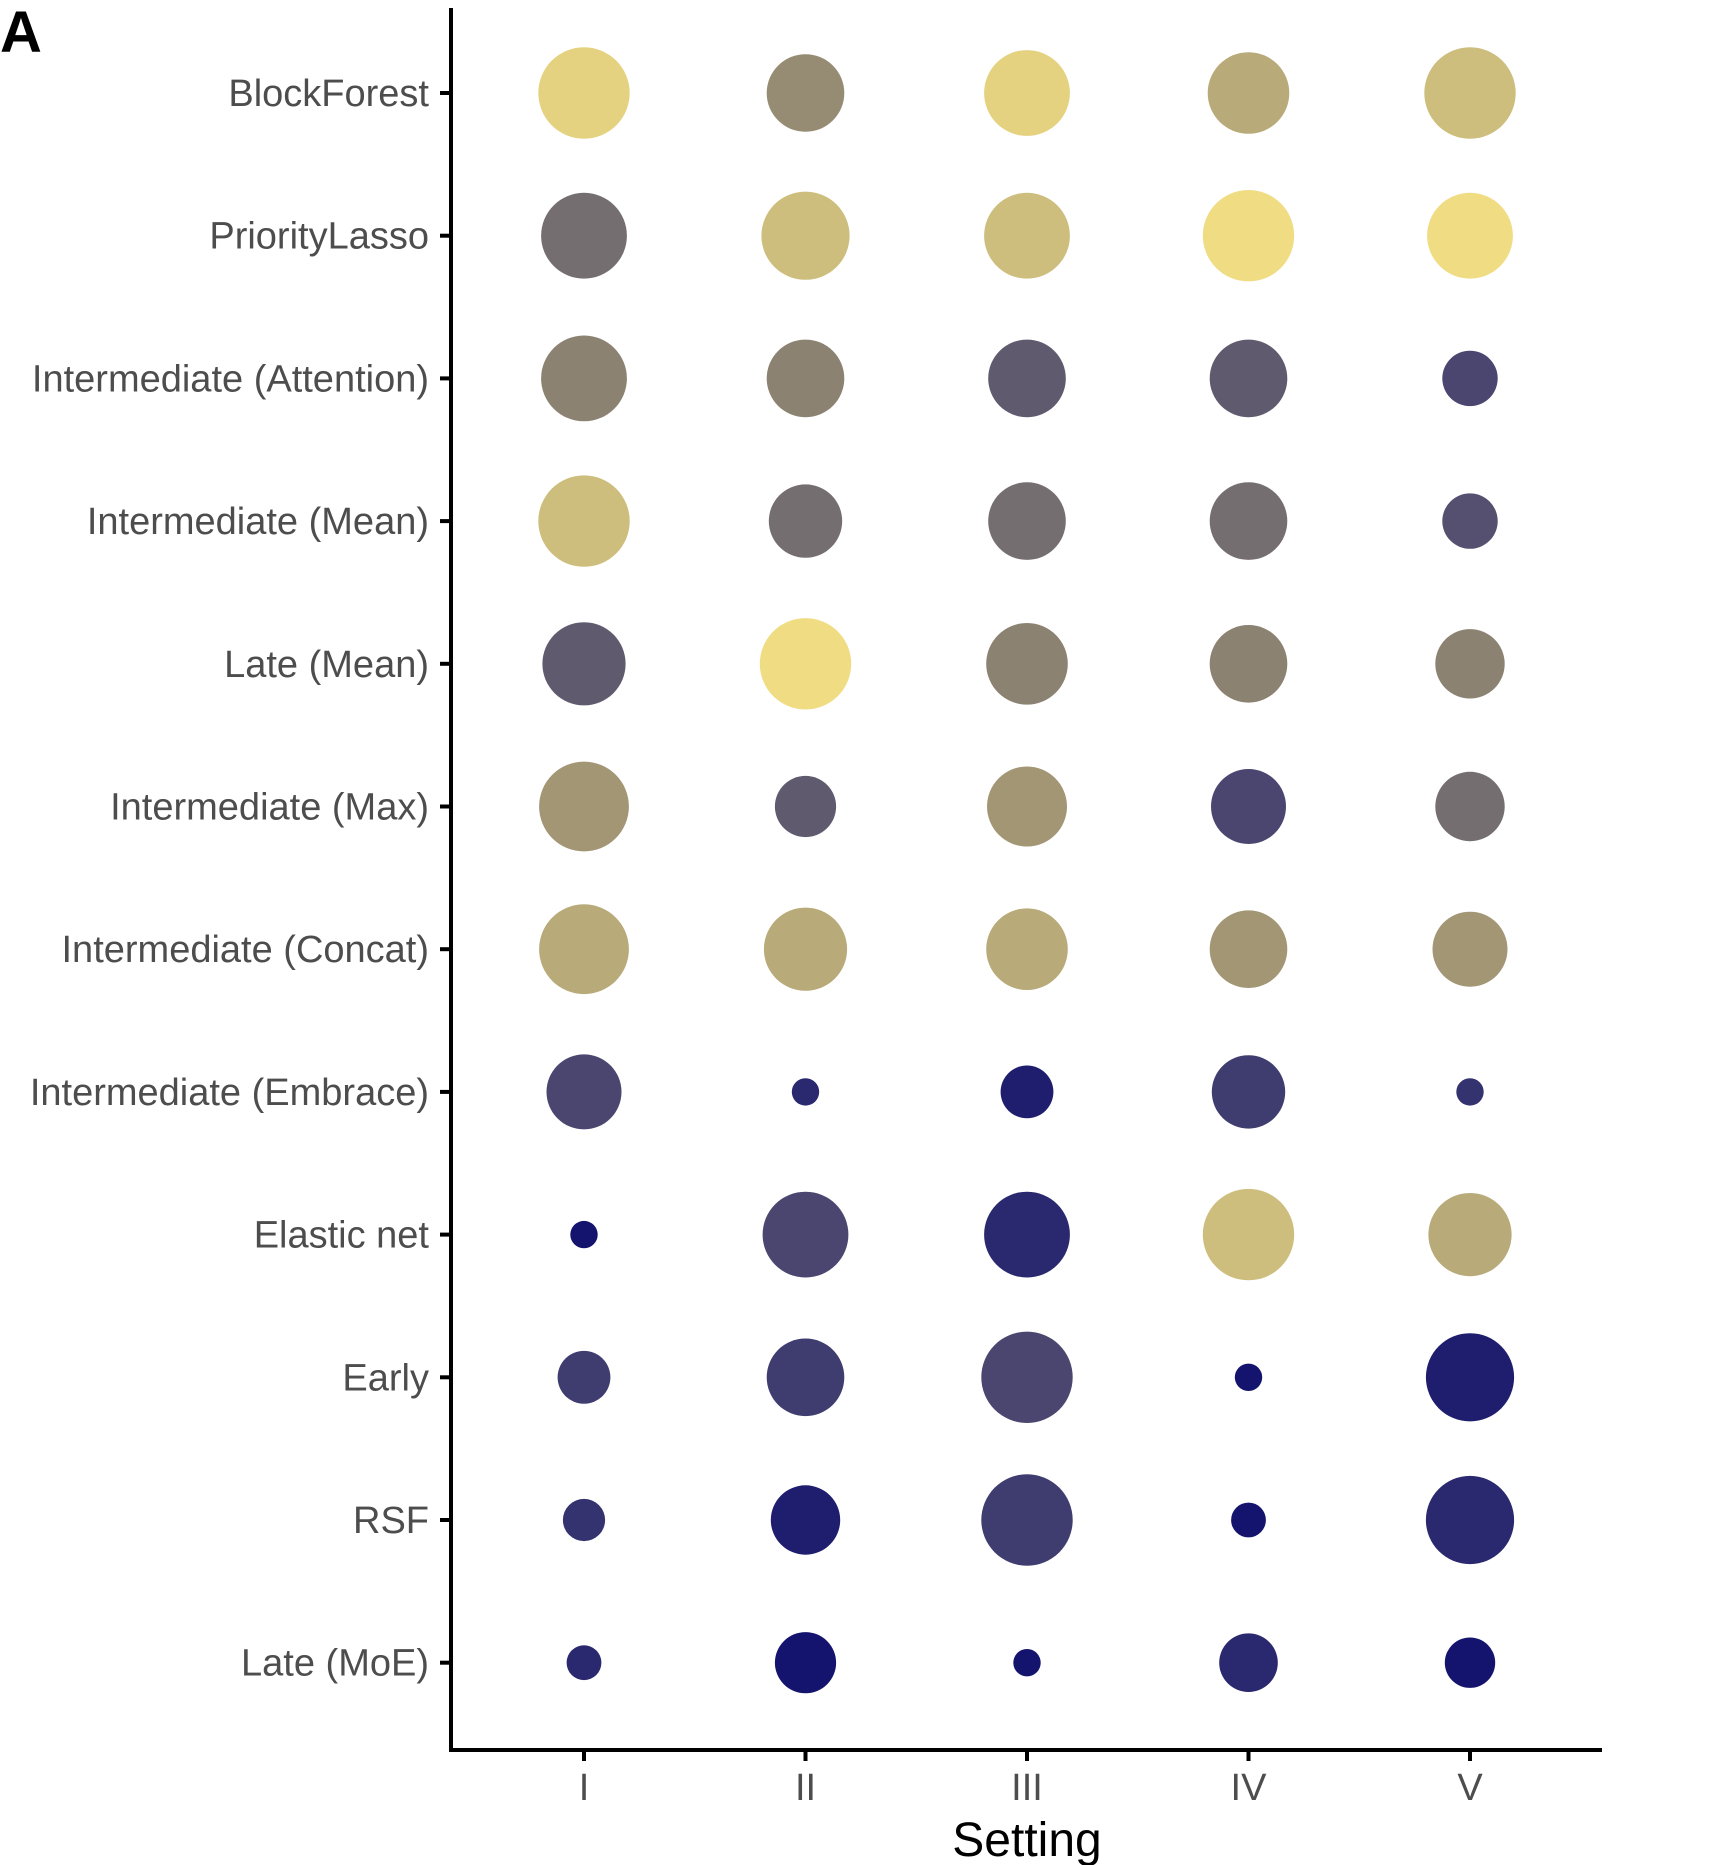 The image size is (1736, 1865). Describe the element at coordinates (1470, 1377) in the screenshot. I see `dot-10-v` at that location.